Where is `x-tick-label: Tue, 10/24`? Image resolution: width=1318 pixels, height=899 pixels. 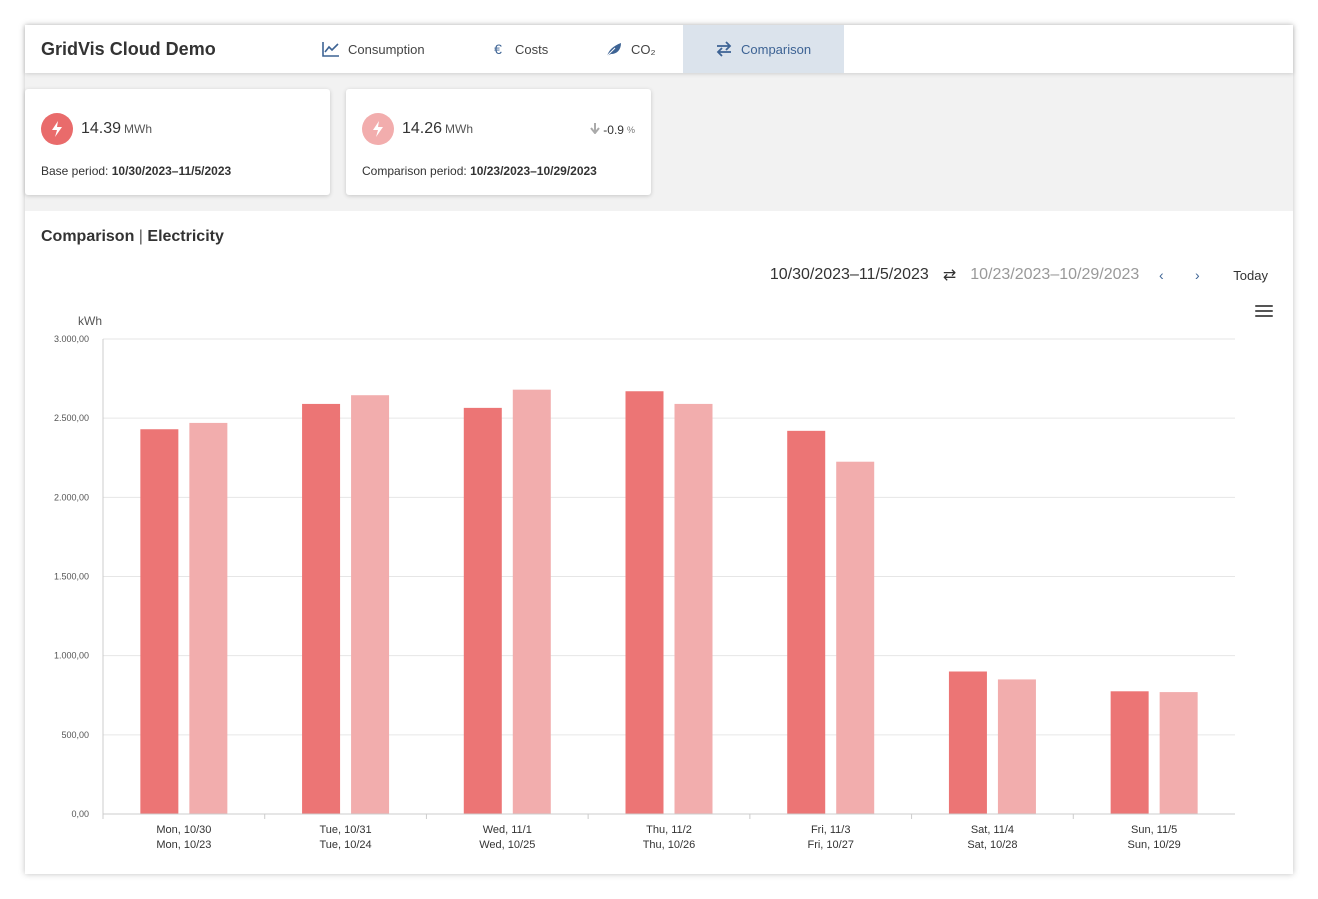 x-tick-label: Tue, 10/24 is located at coordinates (345, 845).